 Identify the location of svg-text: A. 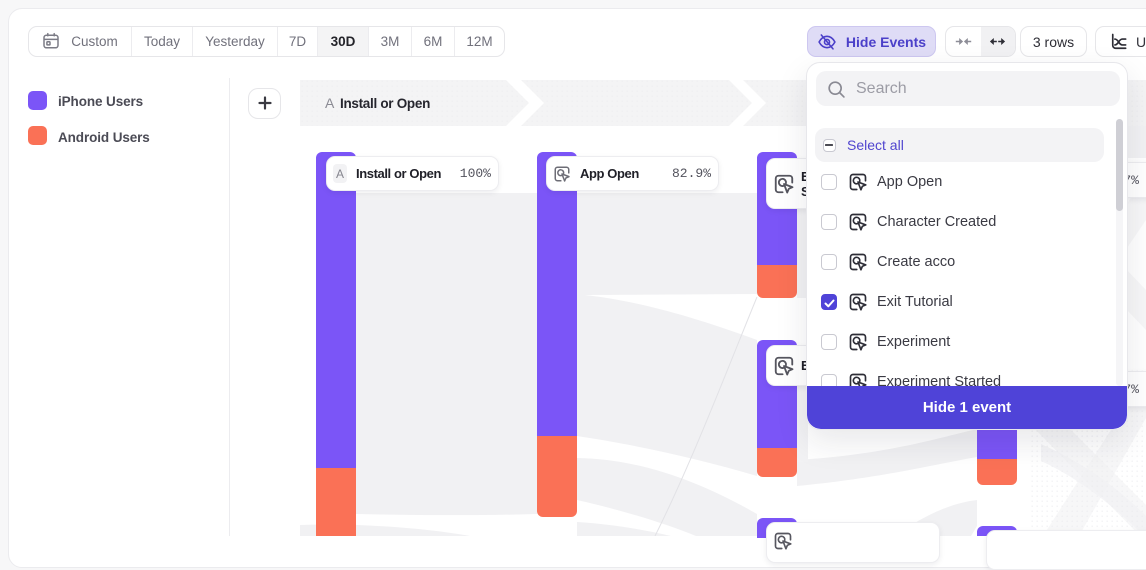
(330, 103).